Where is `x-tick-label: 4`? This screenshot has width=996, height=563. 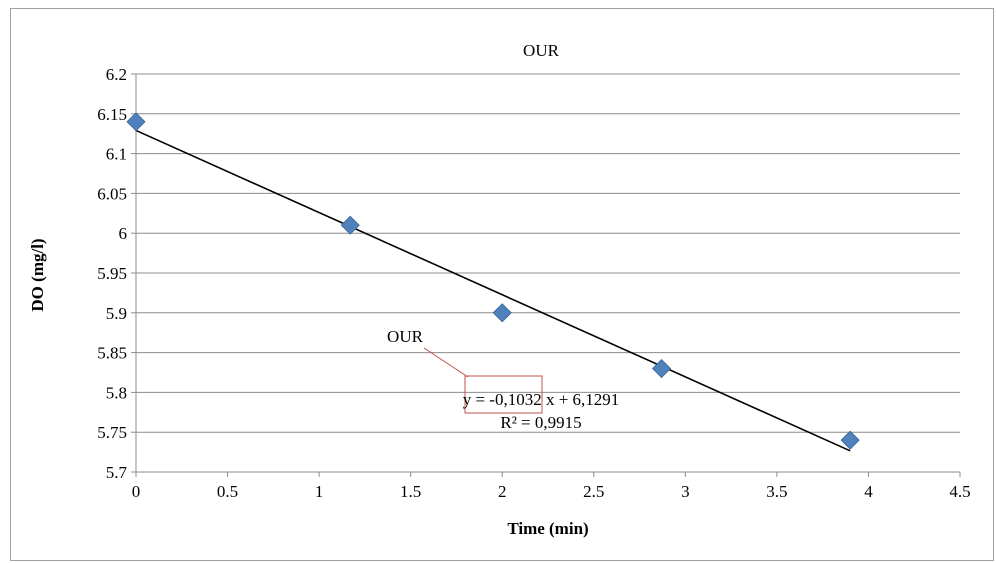 x-tick-label: 4 is located at coordinates (868, 491).